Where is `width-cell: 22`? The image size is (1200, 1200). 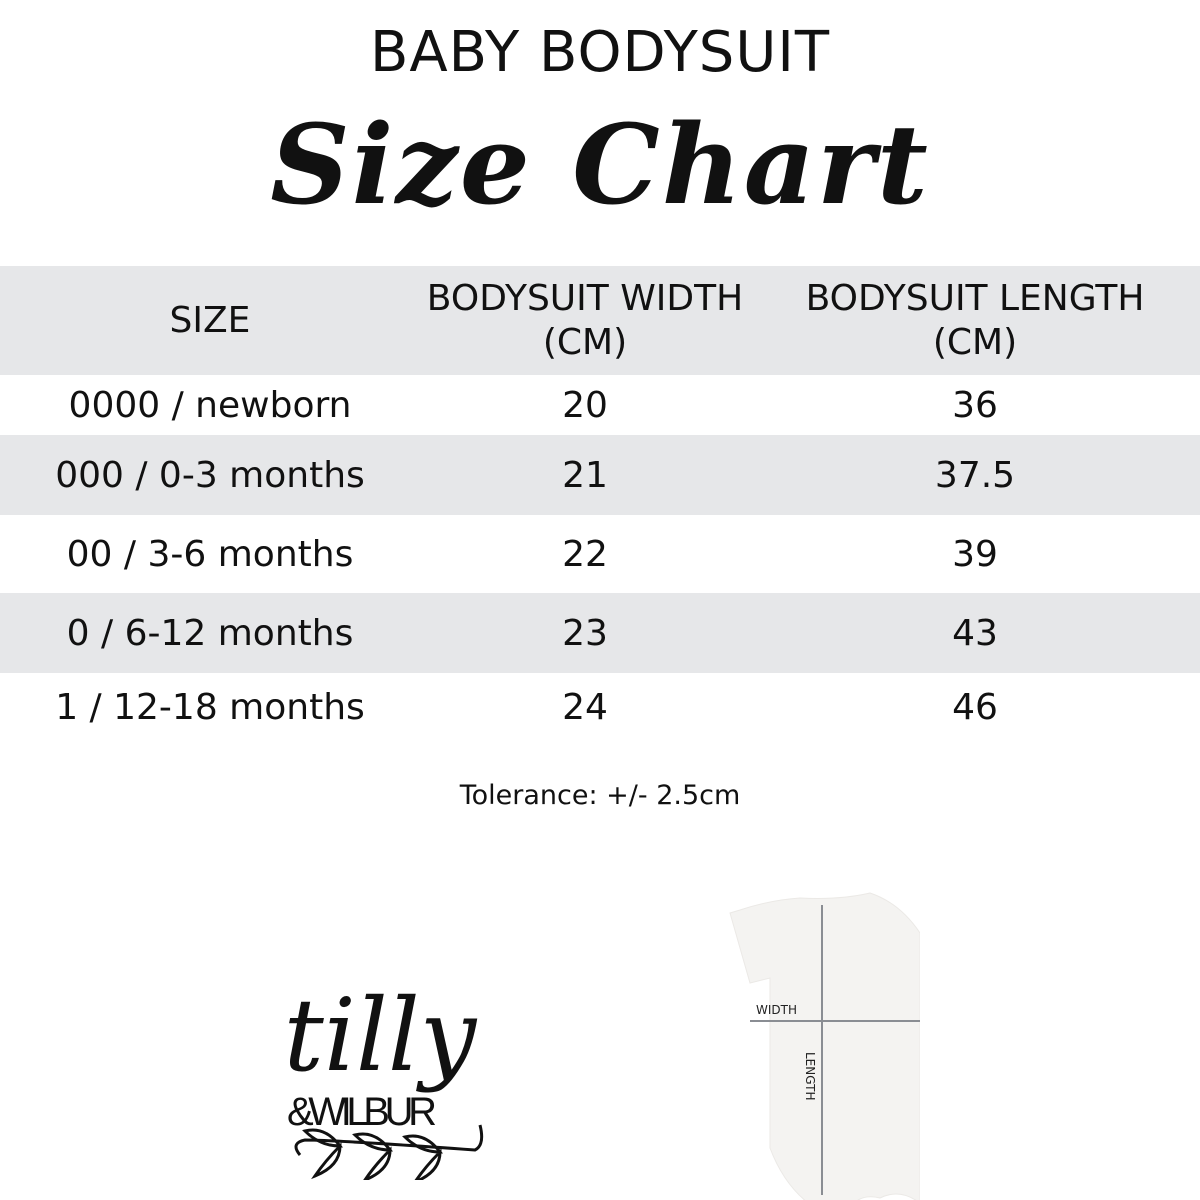
width-cell: 22 is located at coordinates (585, 554).